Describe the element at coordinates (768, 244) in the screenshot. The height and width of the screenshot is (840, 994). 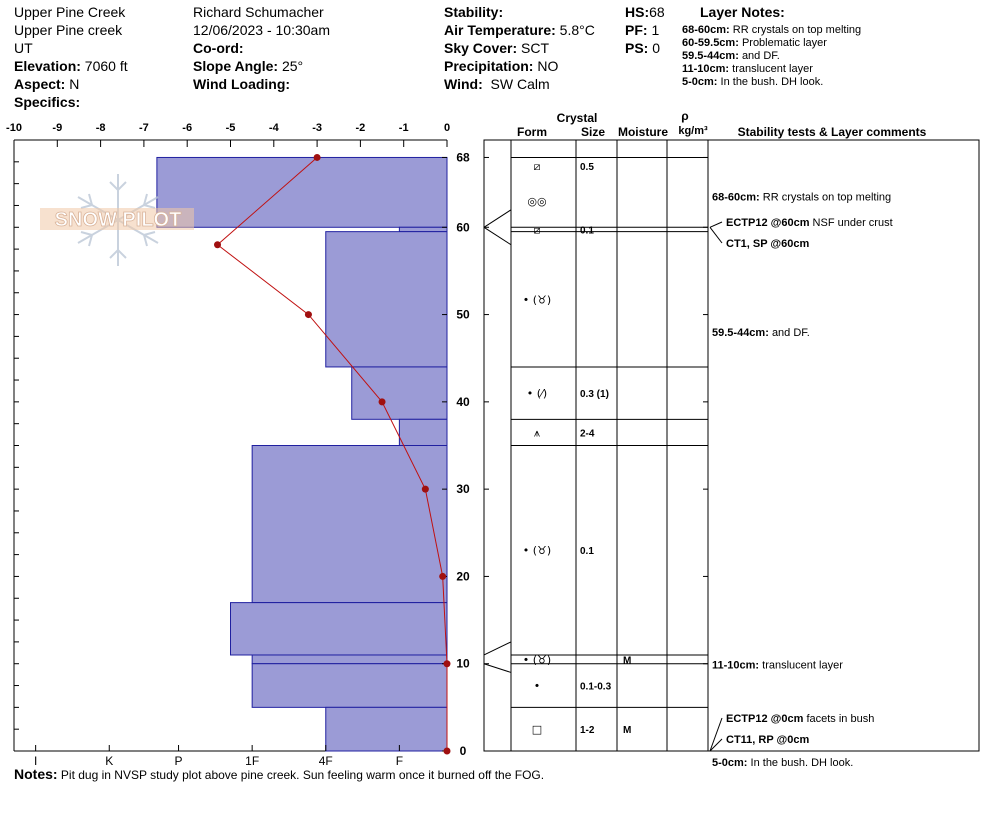
I see `stability-test: CT1, SP @60cm` at that location.